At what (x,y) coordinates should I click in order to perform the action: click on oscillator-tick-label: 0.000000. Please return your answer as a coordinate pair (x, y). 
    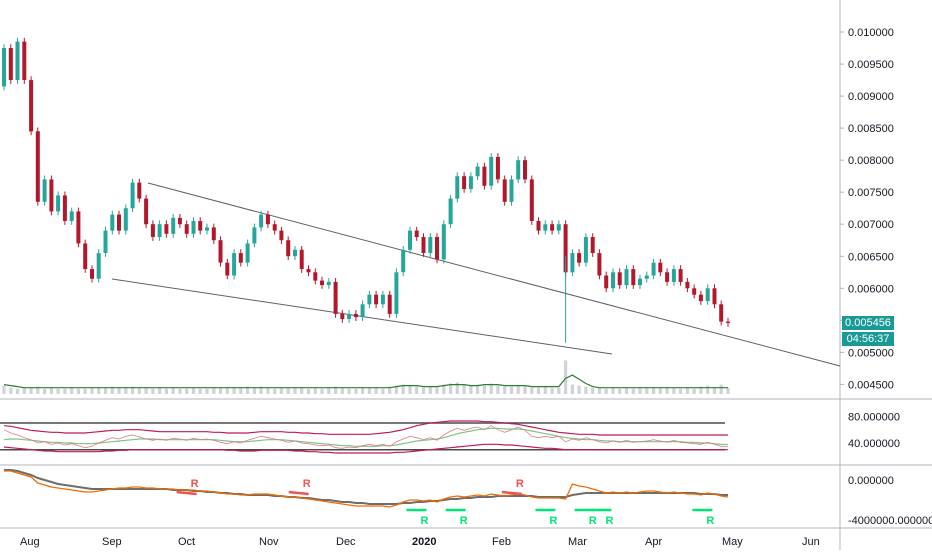
    Looking at the image, I should click on (871, 481).